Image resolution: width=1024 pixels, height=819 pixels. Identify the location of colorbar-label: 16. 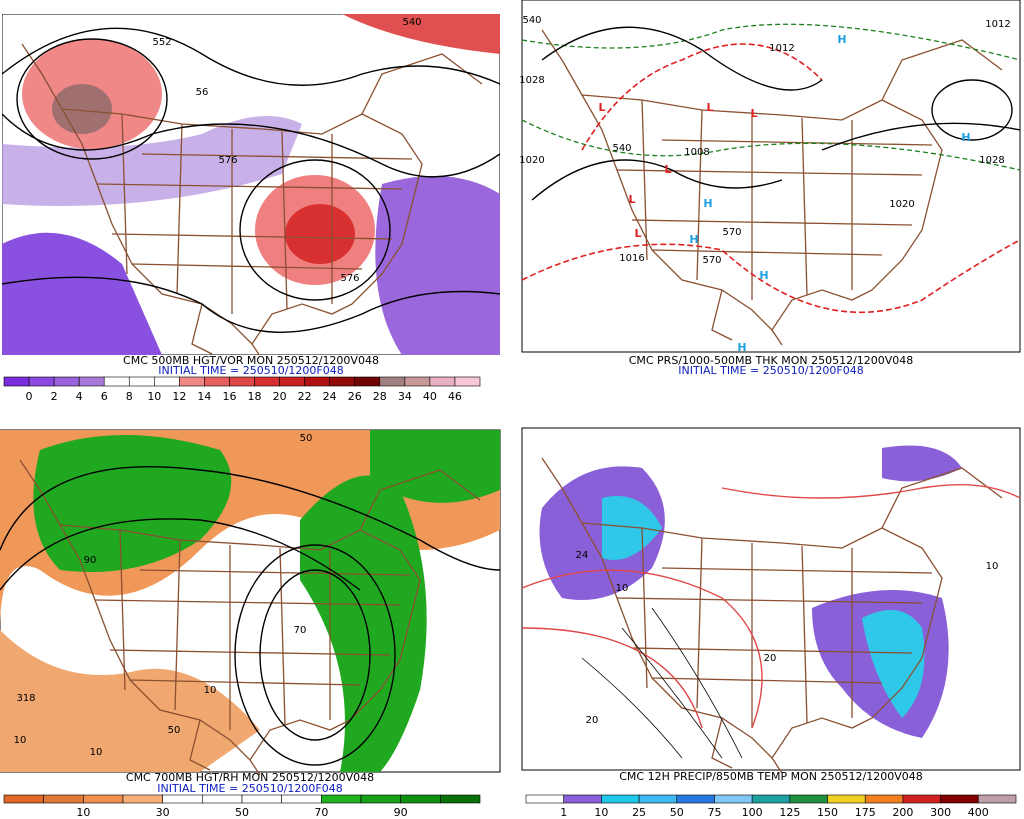
(229, 396).